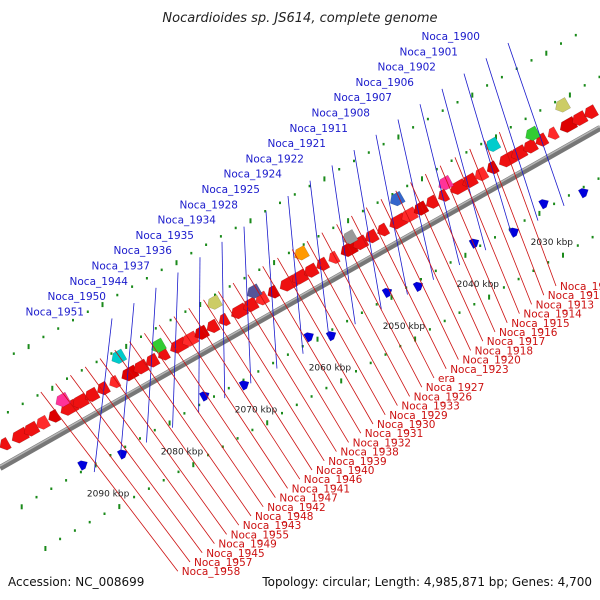 The image size is (600, 600). I want to click on gene-label-top: Noca_1922, so click(275, 159).